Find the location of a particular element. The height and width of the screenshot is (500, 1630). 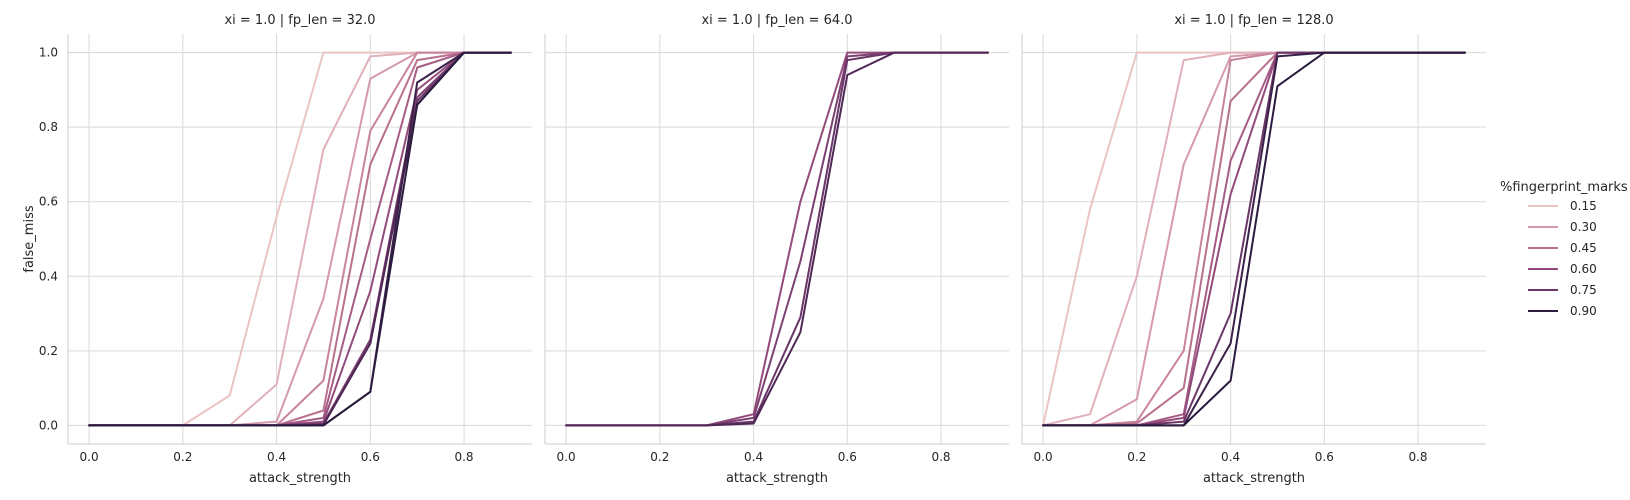

y-axis-label: false_miss is located at coordinates (29, 238).